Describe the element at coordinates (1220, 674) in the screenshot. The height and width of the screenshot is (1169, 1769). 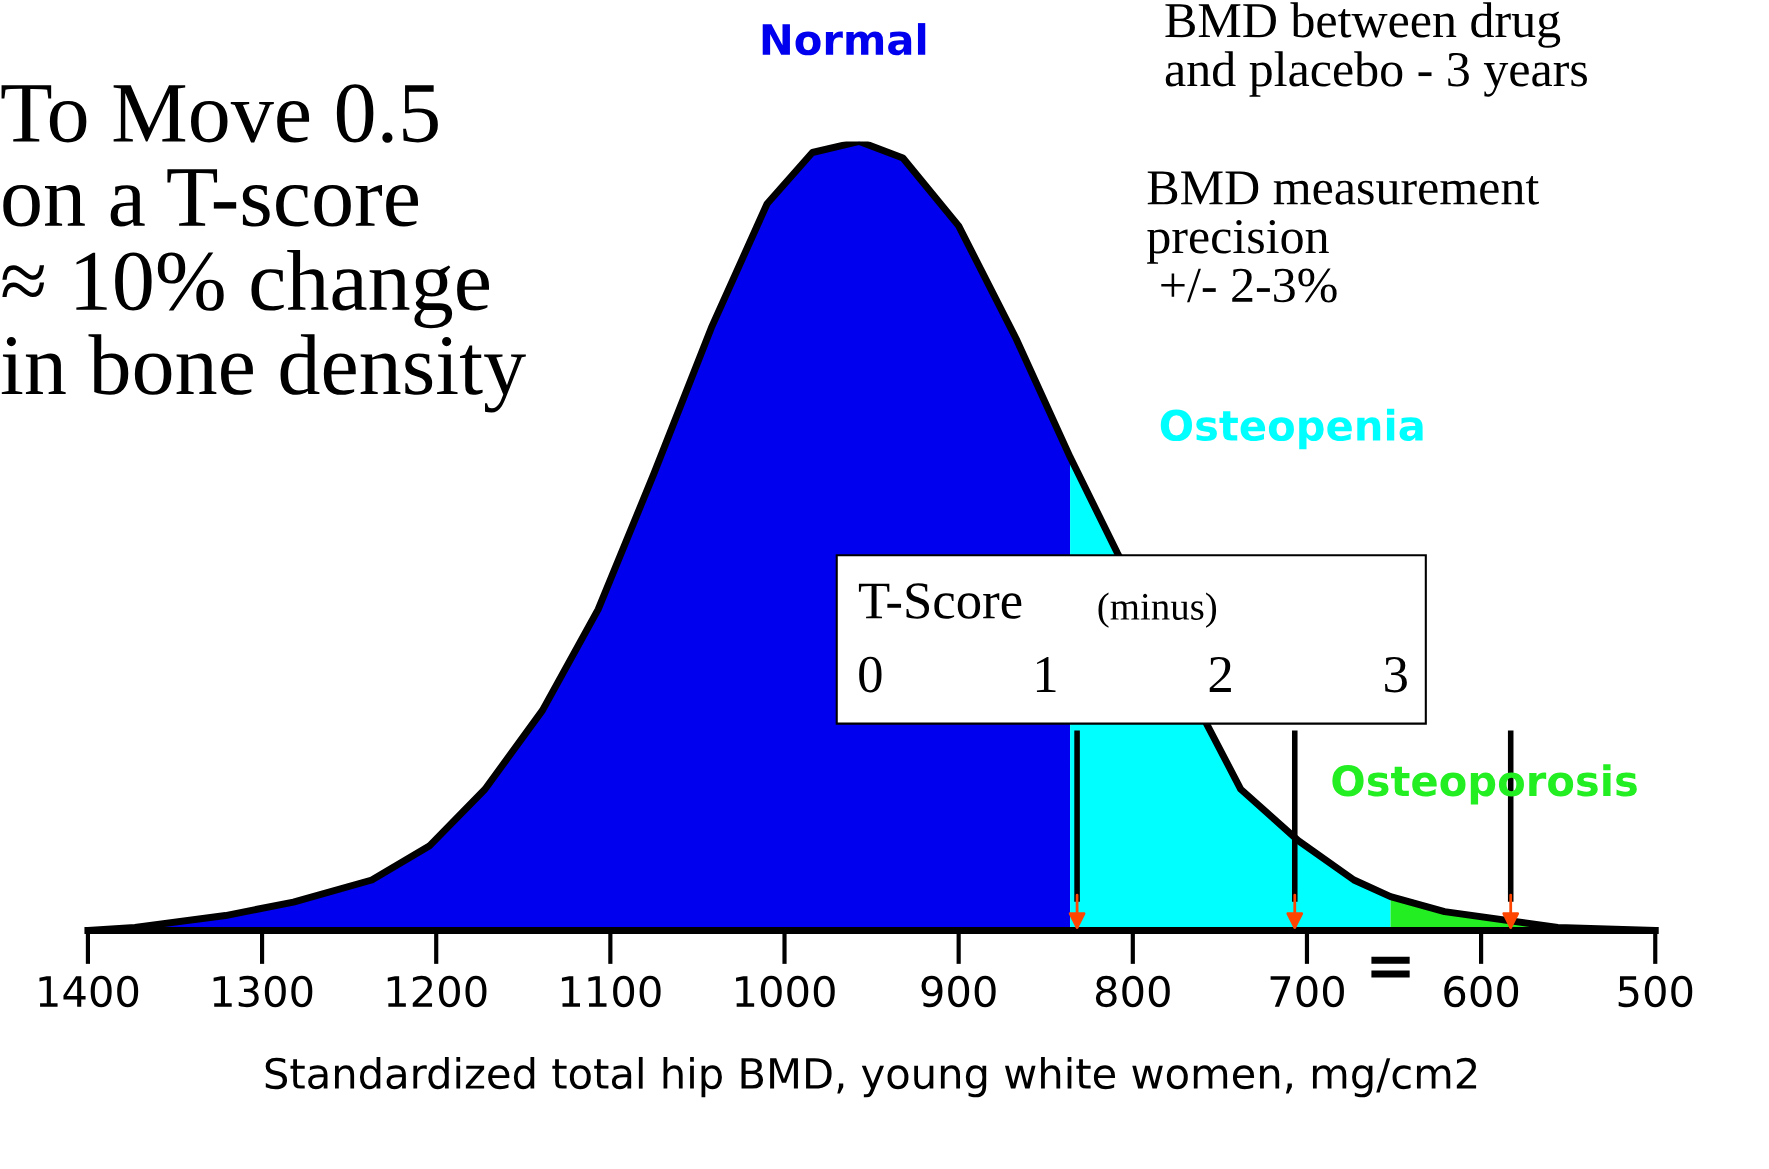
I see `annotation: 2` at that location.